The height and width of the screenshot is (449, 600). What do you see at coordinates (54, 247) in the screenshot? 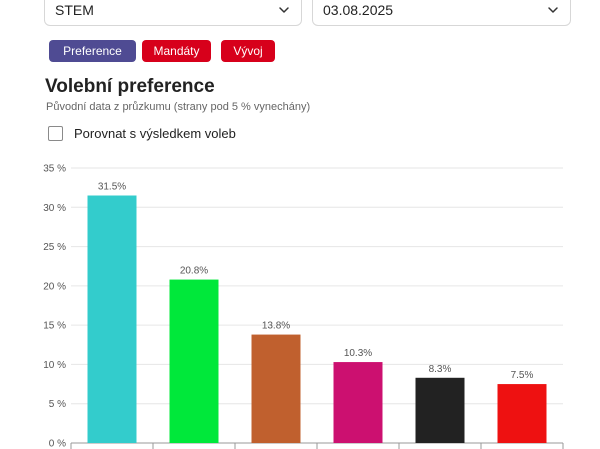
I see `y-tick-label: 25 %` at bounding box center [54, 247].